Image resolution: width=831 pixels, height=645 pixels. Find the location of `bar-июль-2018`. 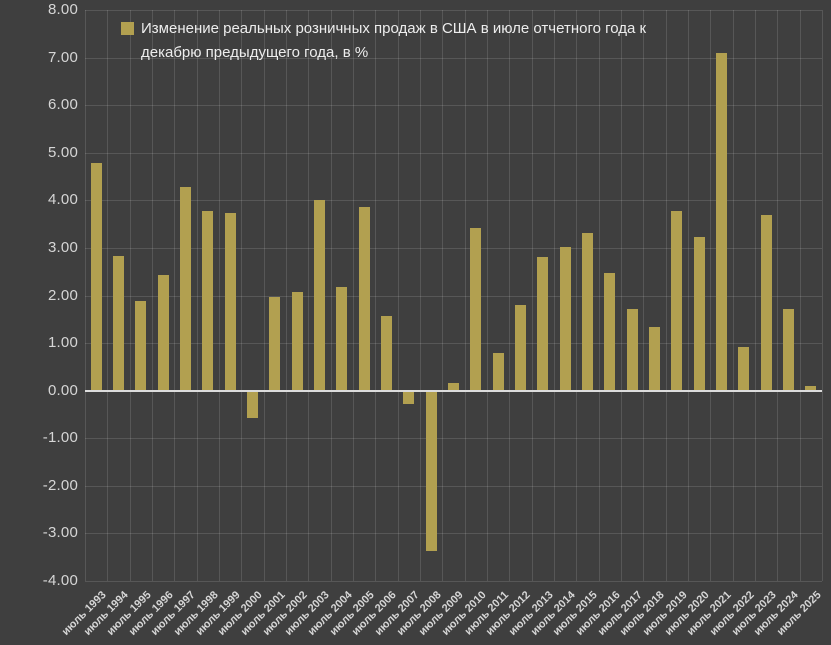

bar-июль-2018 is located at coordinates (654, 359).